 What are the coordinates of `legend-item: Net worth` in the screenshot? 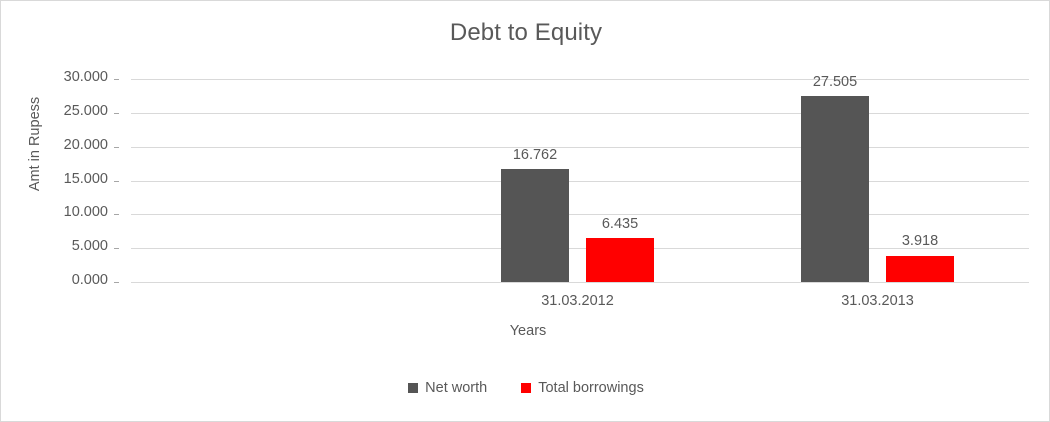 It's located at (447, 388).